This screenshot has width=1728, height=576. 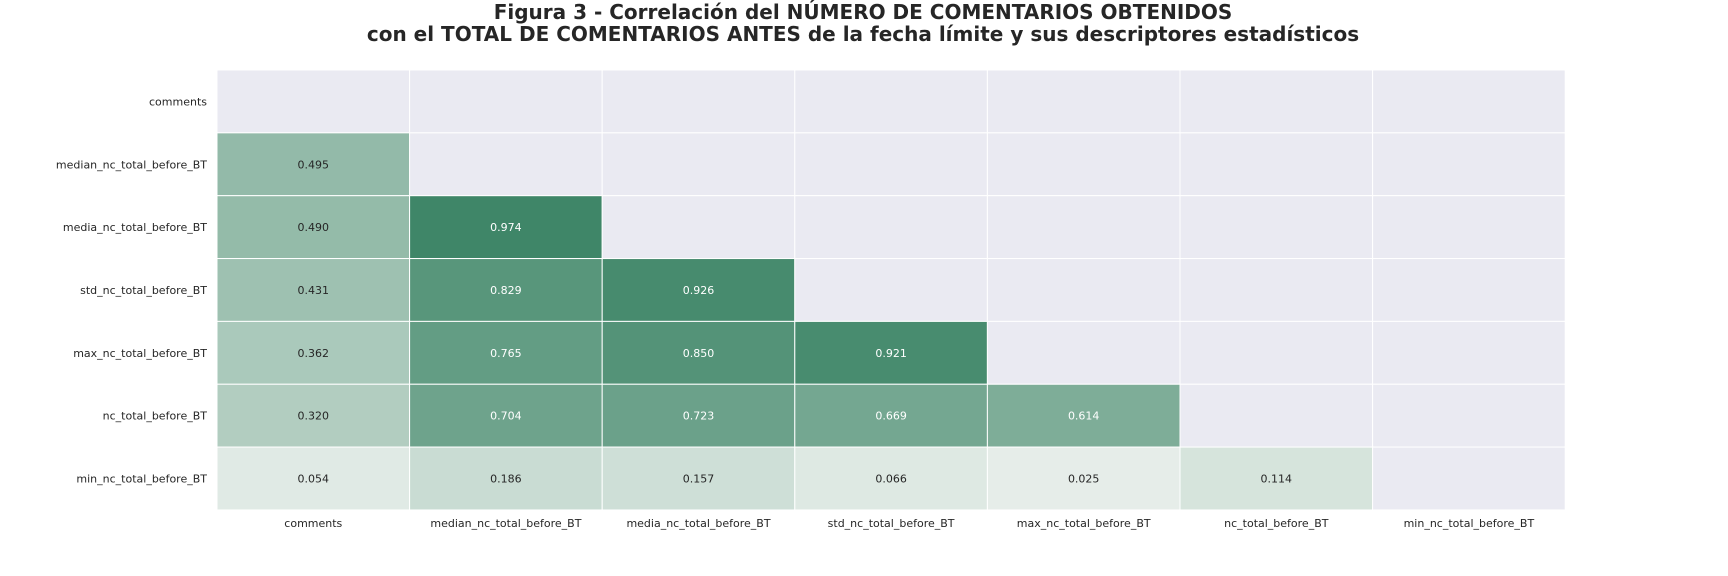 I want to click on heatmap-cell-value: 0.186, so click(x=506, y=479).